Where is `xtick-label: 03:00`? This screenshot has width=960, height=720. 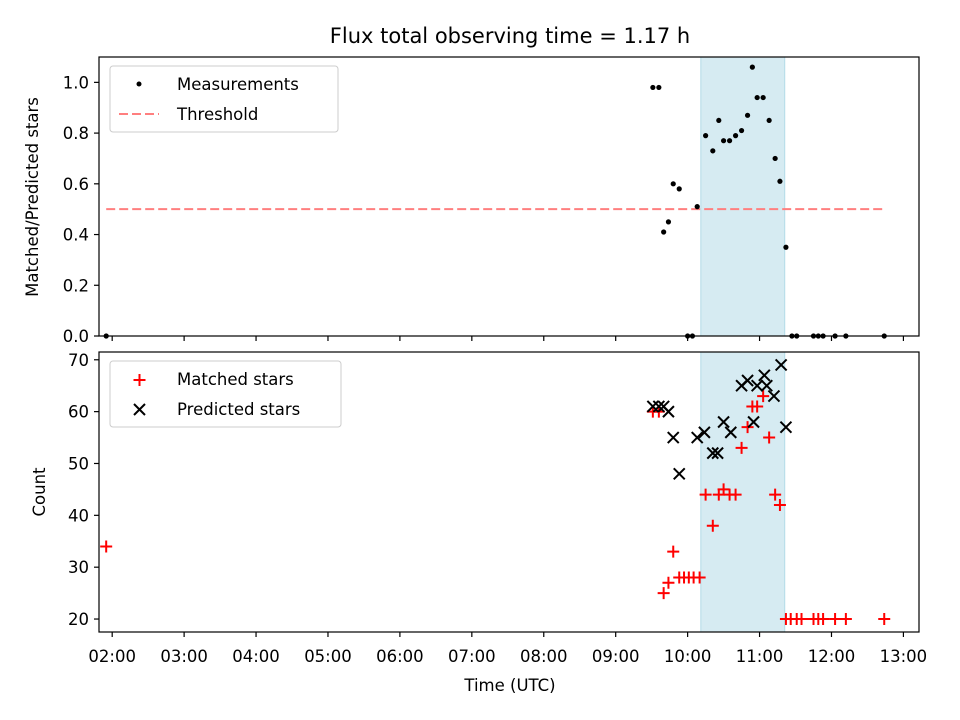 xtick-label: 03:00 is located at coordinates (184, 656).